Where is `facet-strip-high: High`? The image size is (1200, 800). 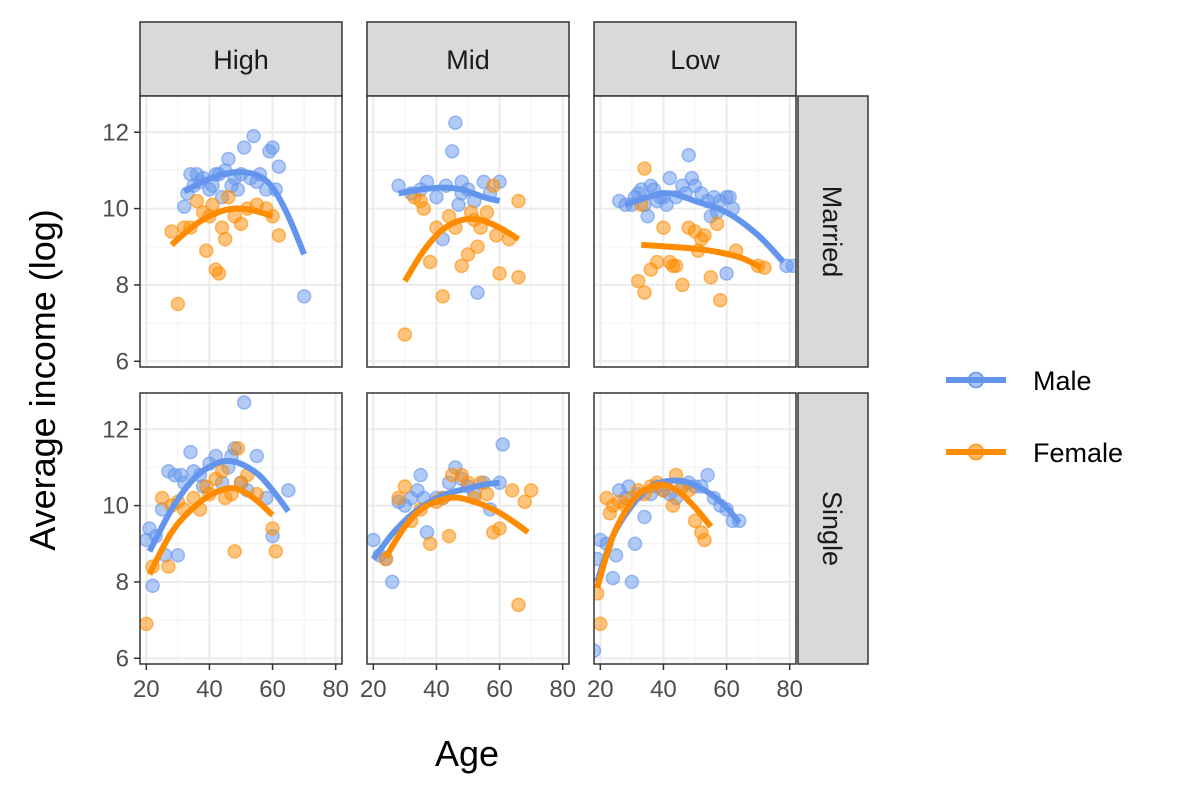
facet-strip-high: High is located at coordinates (241, 59).